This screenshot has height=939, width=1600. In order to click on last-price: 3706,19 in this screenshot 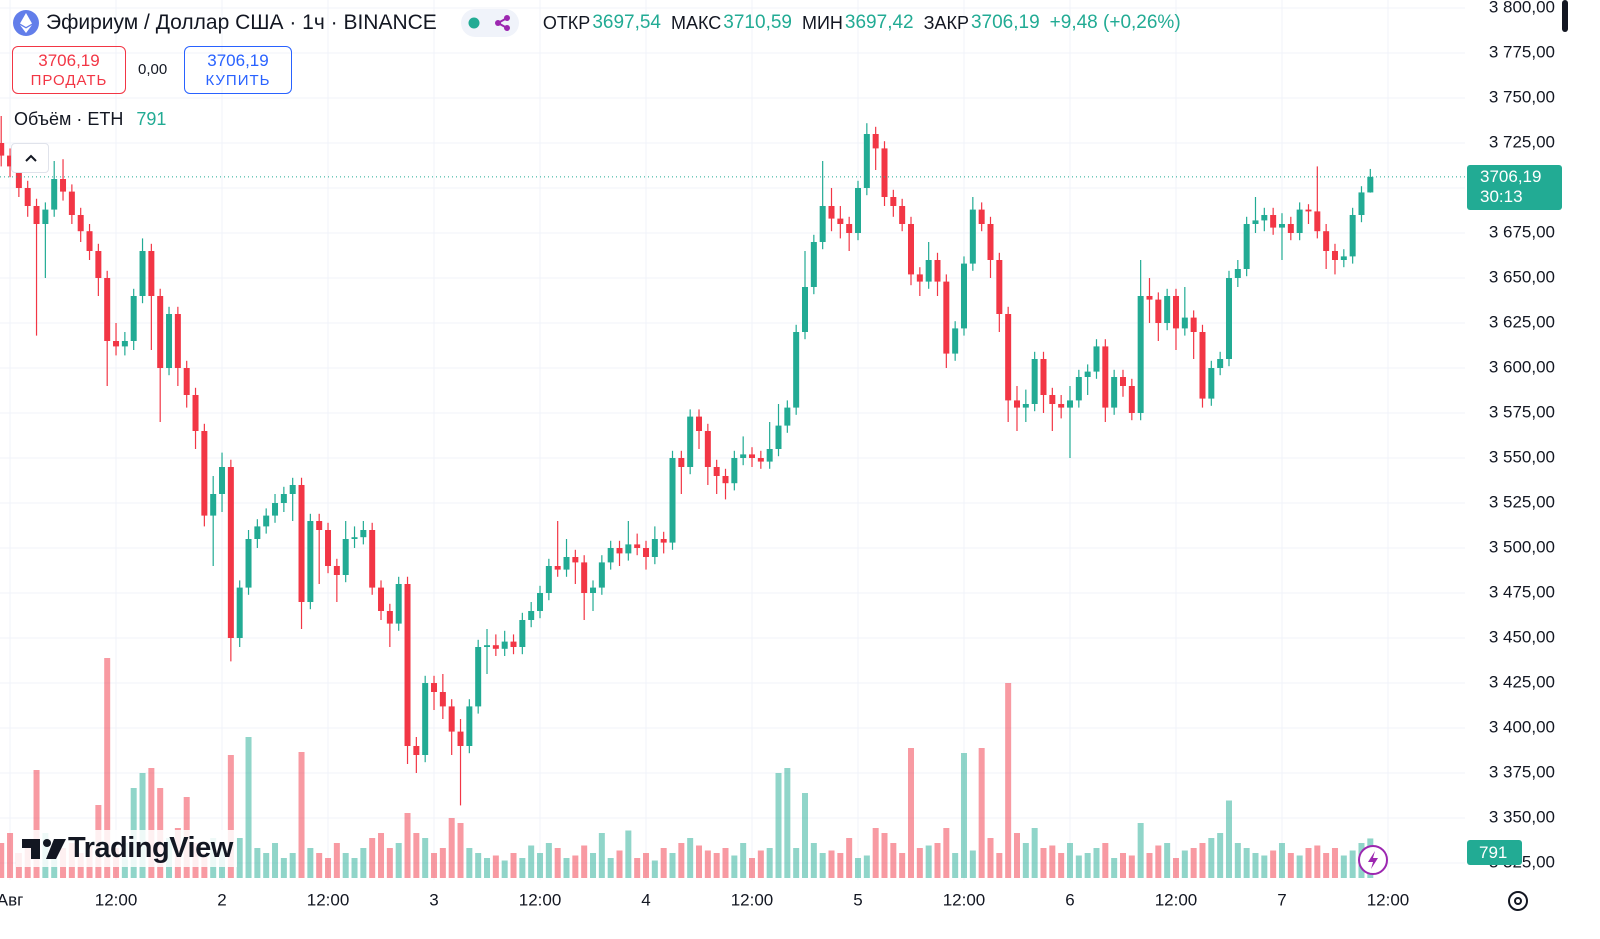, I will do `click(1511, 176)`.